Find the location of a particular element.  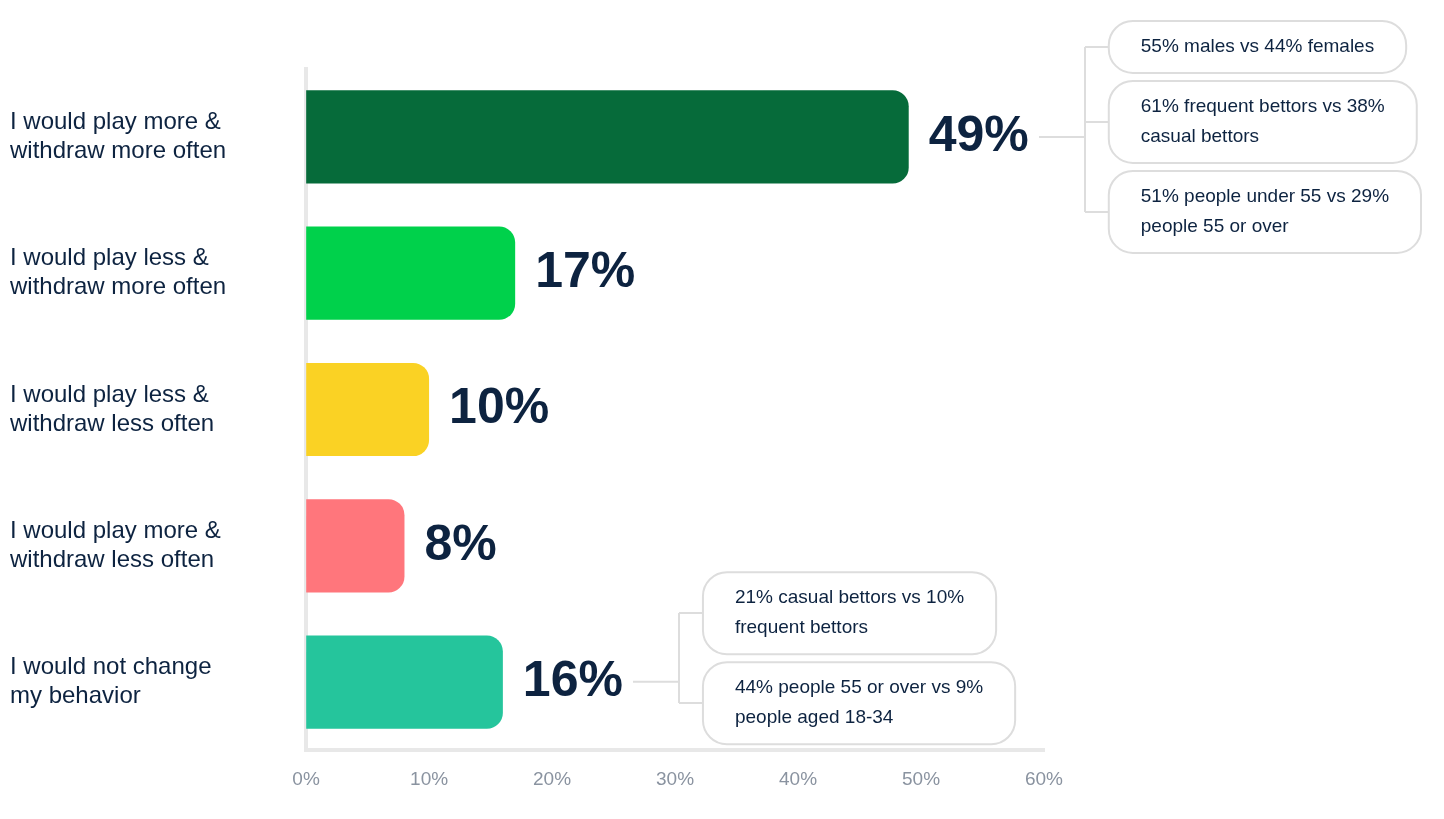

y-tick-label: I would not change my behavior is located at coordinates (111, 680).